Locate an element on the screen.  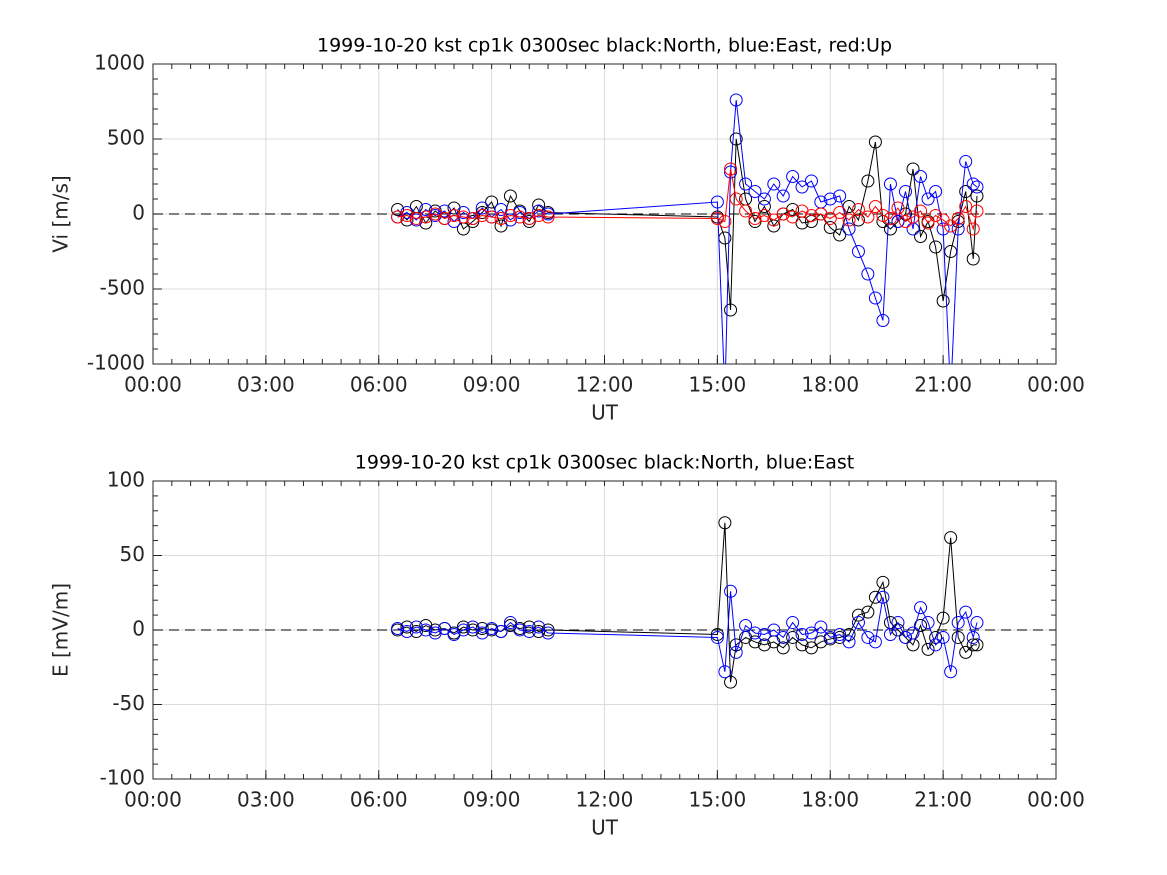
x-tick-label: 21:00 is located at coordinates (943, 800).